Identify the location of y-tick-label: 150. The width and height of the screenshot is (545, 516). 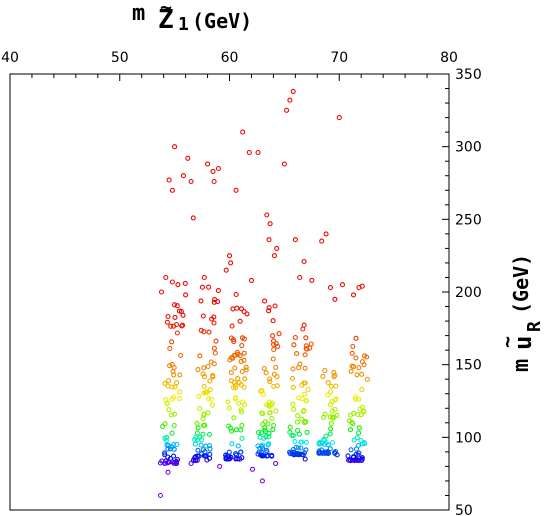
(468, 366).